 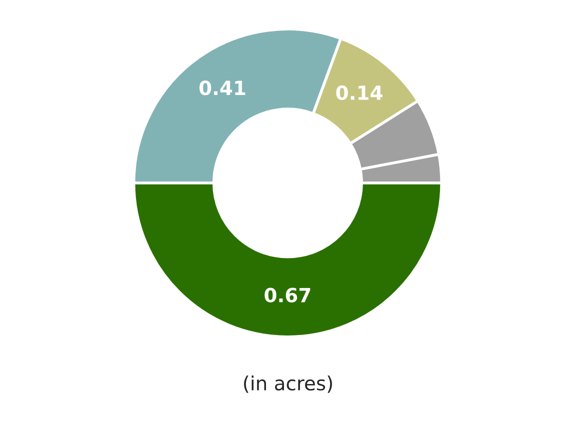 What do you see at coordinates (222, 88) in the screenshot?
I see `data-label: 0.41` at bounding box center [222, 88].